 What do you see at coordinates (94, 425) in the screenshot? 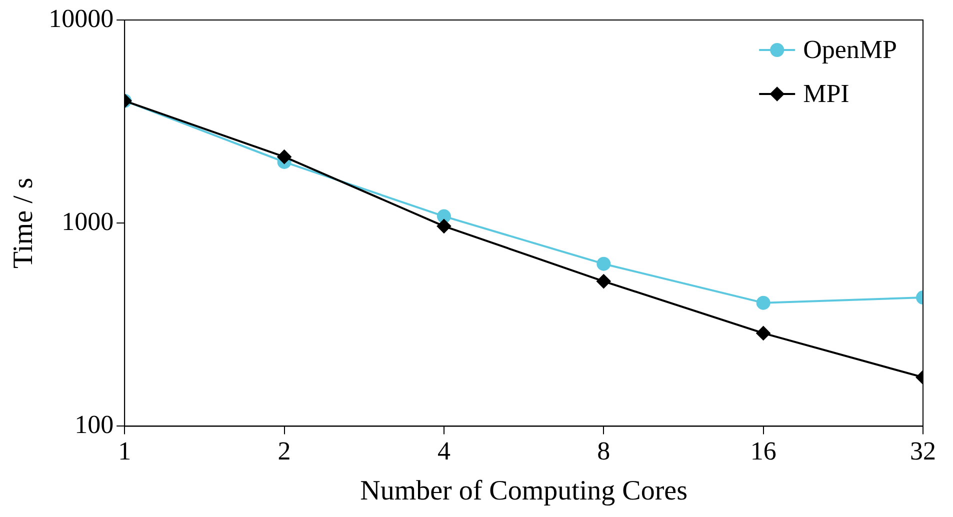
I see `y-tick-label: 100` at bounding box center [94, 425].